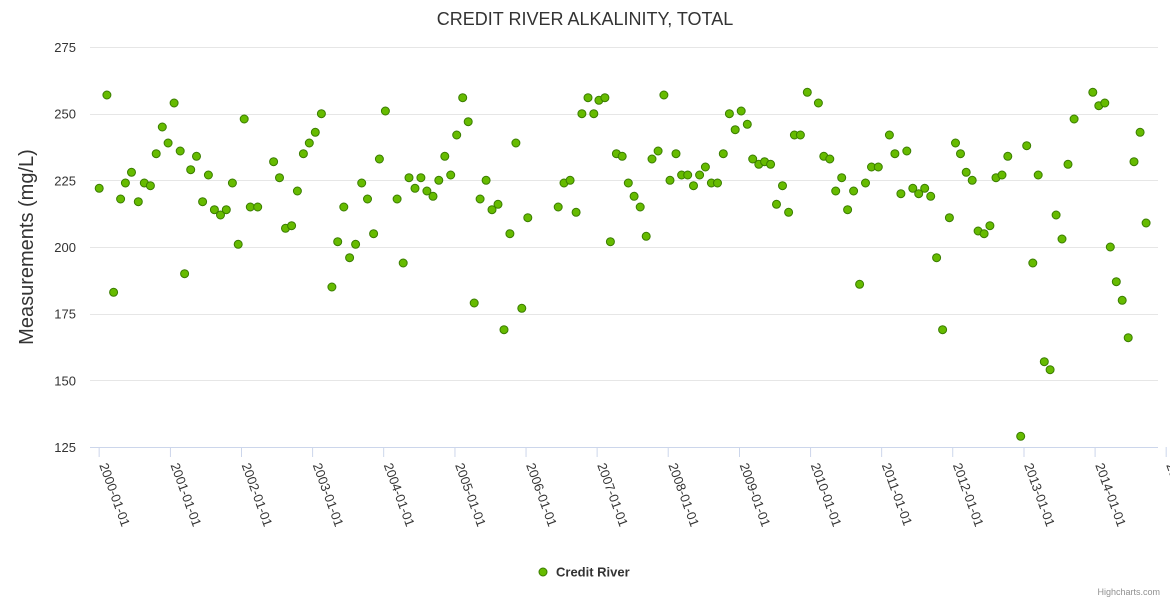 The image size is (1170, 605). I want to click on legend: Credit River, so click(584, 572).